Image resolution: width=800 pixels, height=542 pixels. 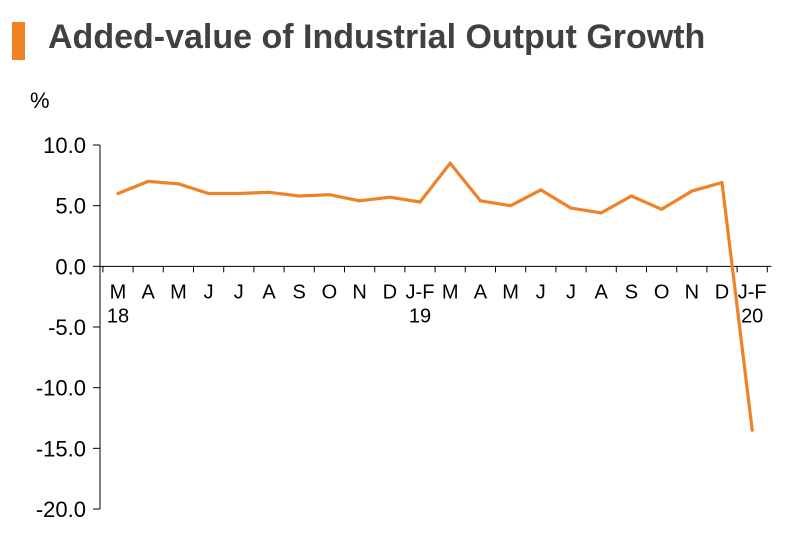 What do you see at coordinates (70, 206) in the screenshot?
I see `y-tick-label: 5.0` at bounding box center [70, 206].